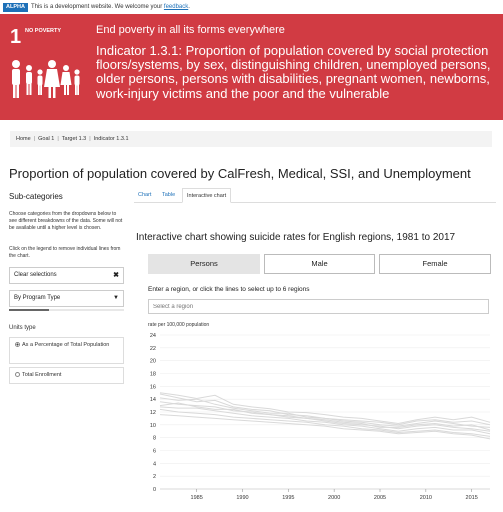 This screenshot has height=512, width=503. What do you see at coordinates (380, 498) in the screenshot?
I see `x-tick-label: 2005` at bounding box center [380, 498].